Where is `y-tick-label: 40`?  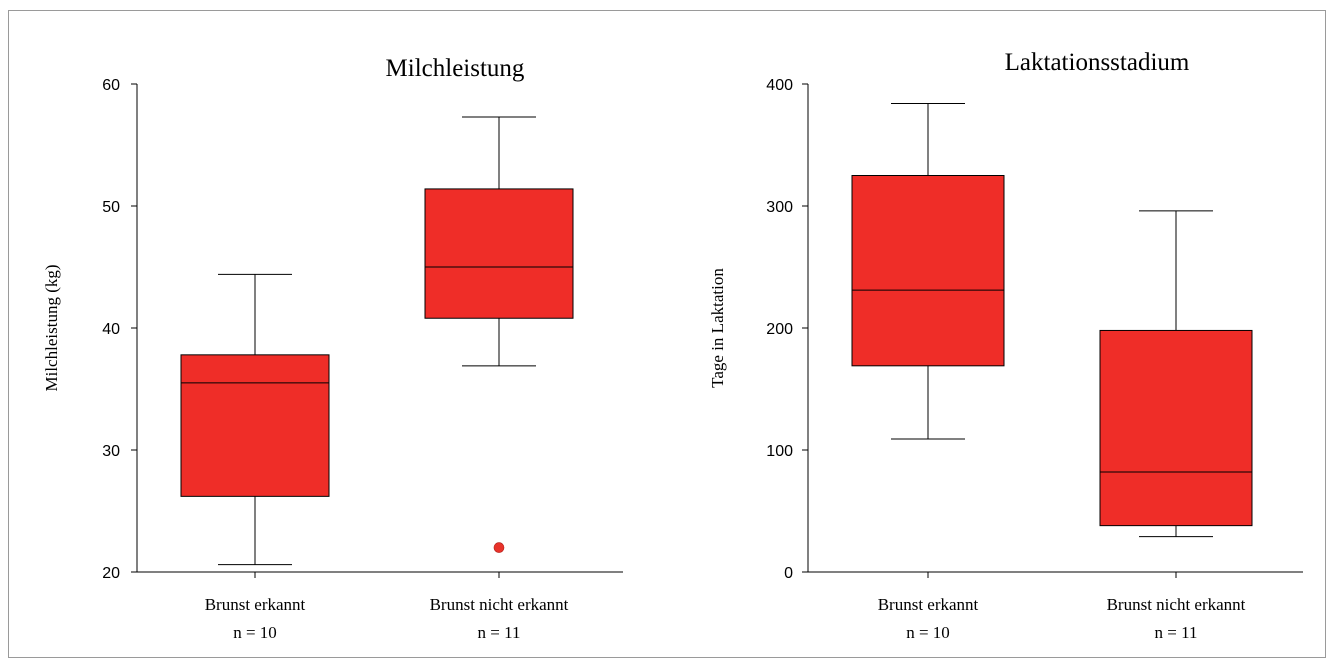
y-tick-label: 40 is located at coordinates (111, 329).